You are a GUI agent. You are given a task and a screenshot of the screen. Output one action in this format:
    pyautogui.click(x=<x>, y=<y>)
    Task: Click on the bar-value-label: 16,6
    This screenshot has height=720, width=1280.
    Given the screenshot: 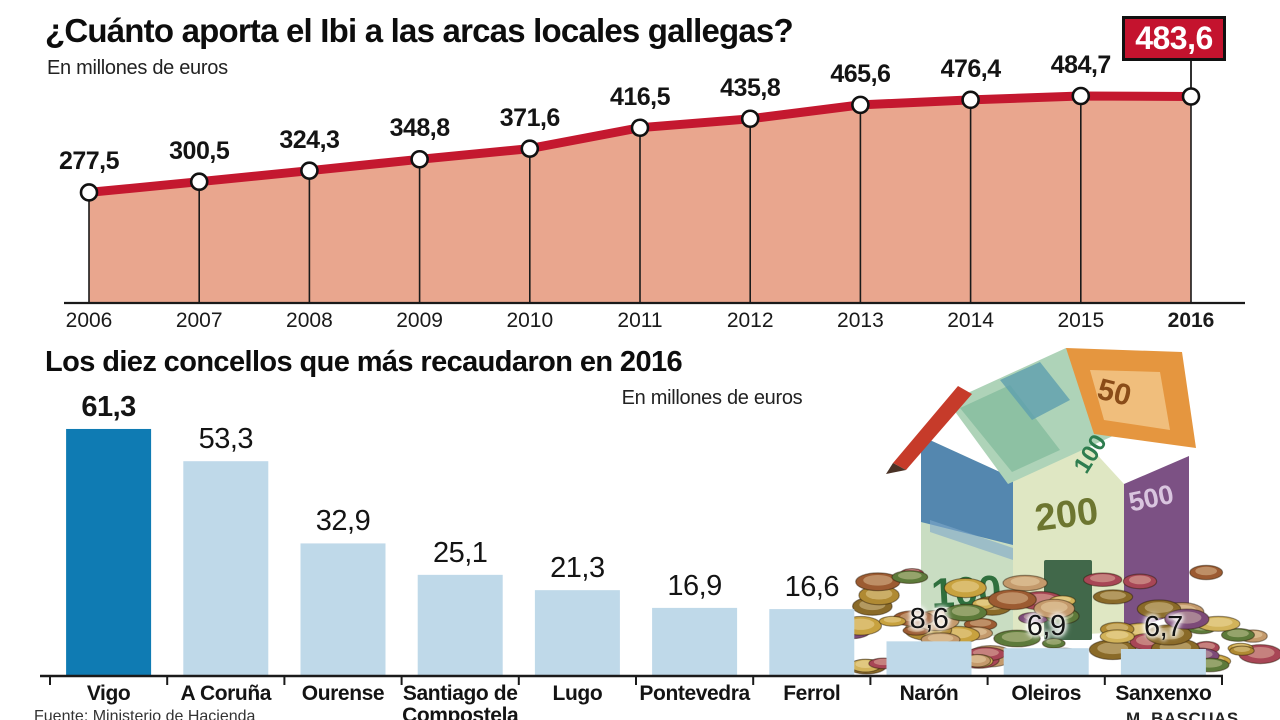 What is the action you would take?
    pyautogui.click(x=812, y=587)
    